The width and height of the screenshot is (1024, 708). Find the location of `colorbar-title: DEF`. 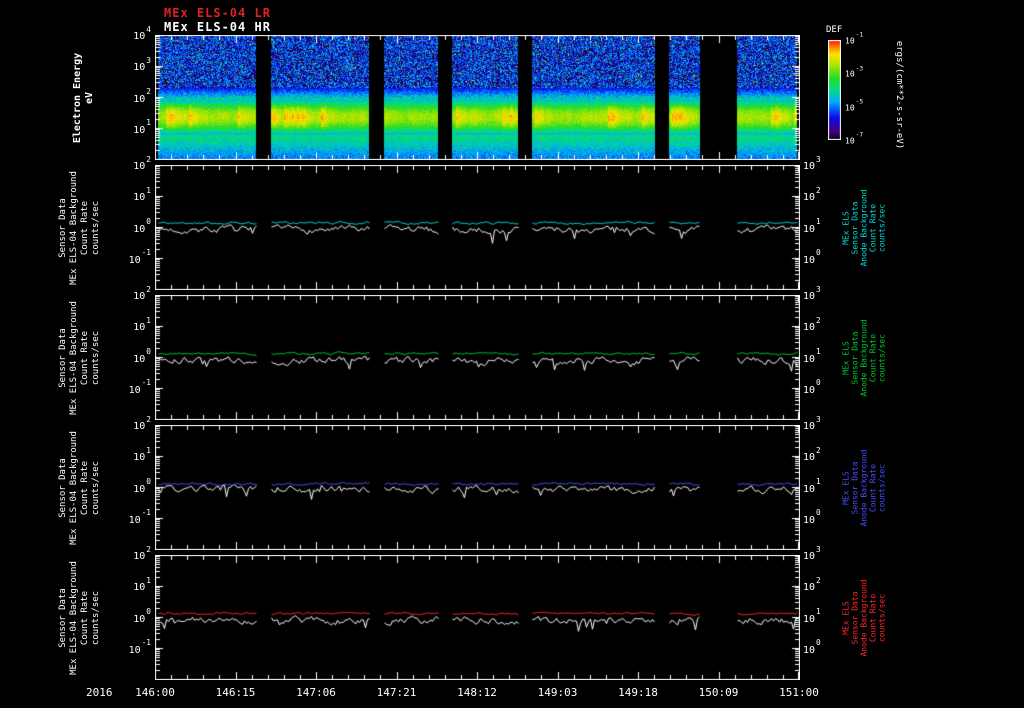

colorbar-title: DEF is located at coordinates (834, 30).